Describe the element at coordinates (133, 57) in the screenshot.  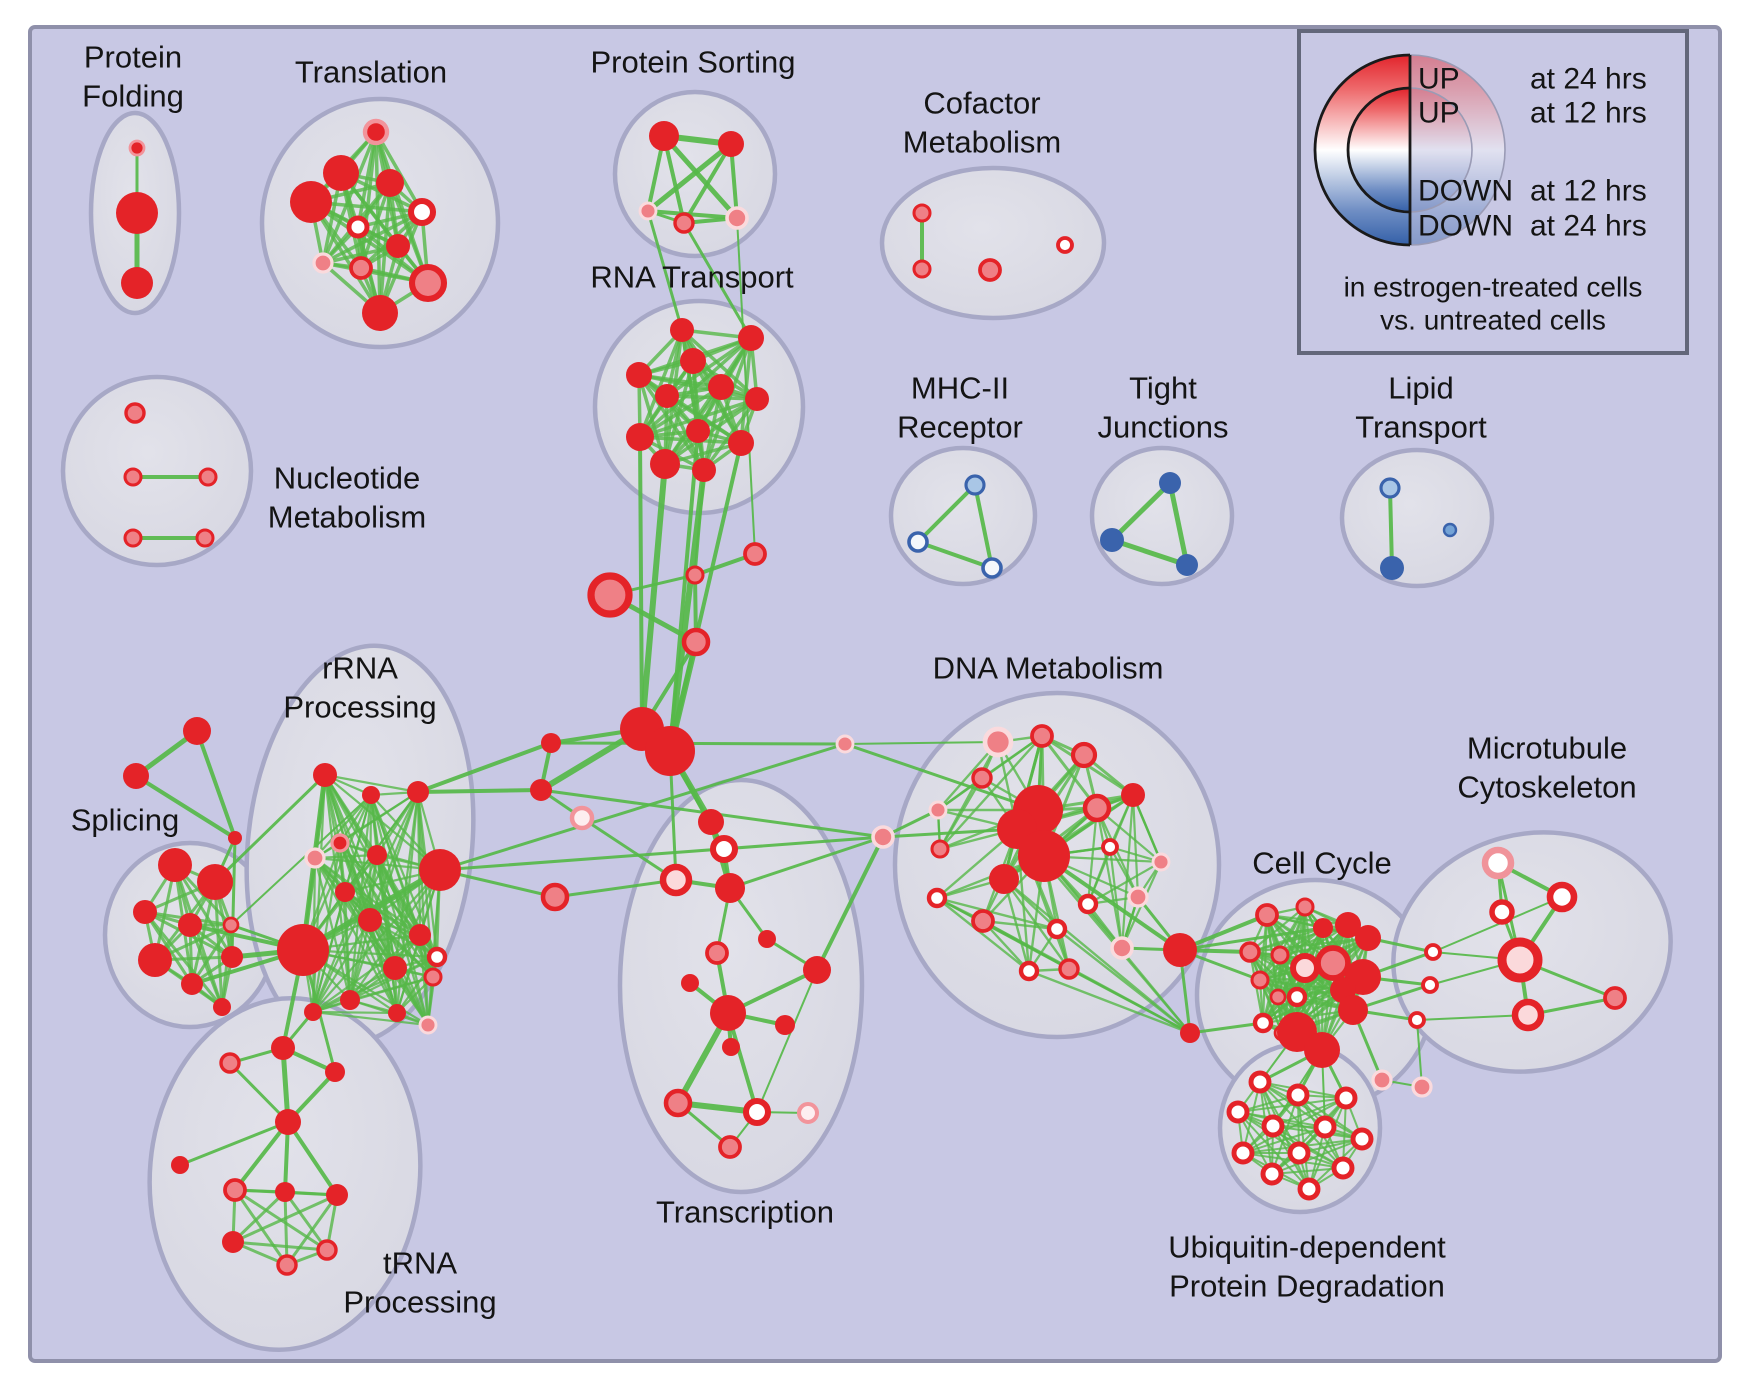
I see `cluster-label-protein-folding-line0: Protein` at that location.